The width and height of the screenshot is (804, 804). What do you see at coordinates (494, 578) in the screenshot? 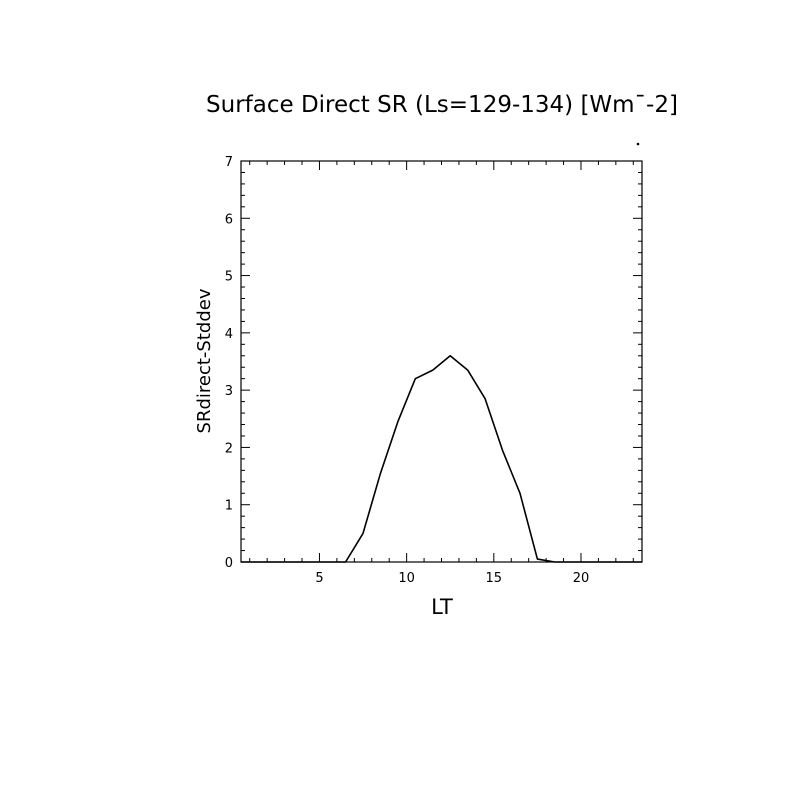
I see `x-tick-label: 15` at bounding box center [494, 578].